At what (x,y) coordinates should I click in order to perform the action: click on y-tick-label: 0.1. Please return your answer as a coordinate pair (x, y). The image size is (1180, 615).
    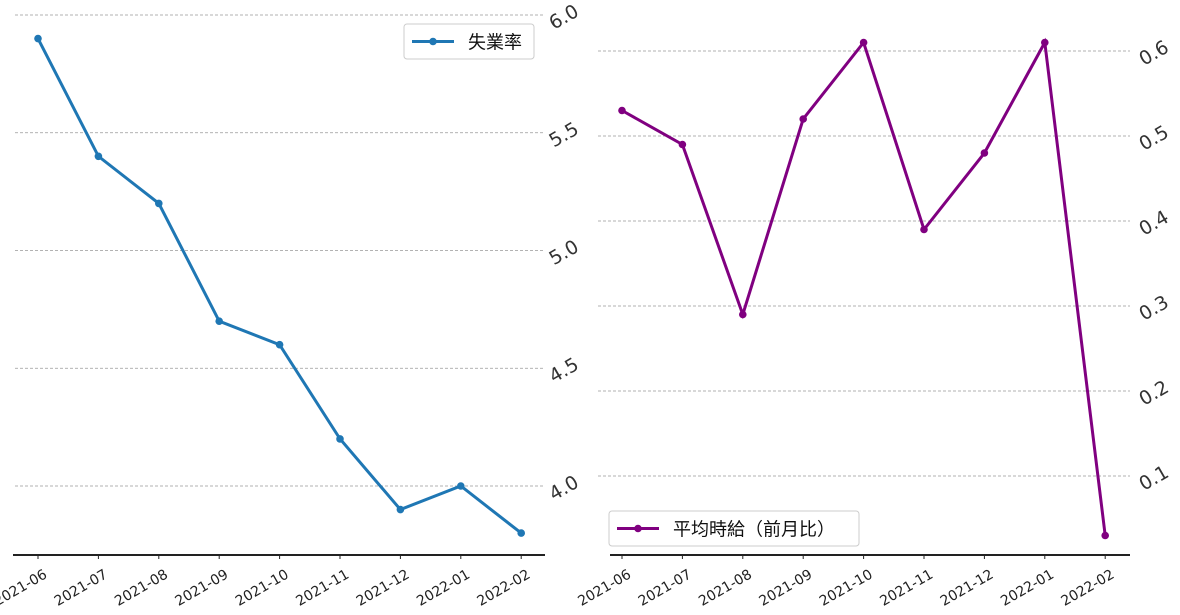
    Looking at the image, I should click on (1153, 478).